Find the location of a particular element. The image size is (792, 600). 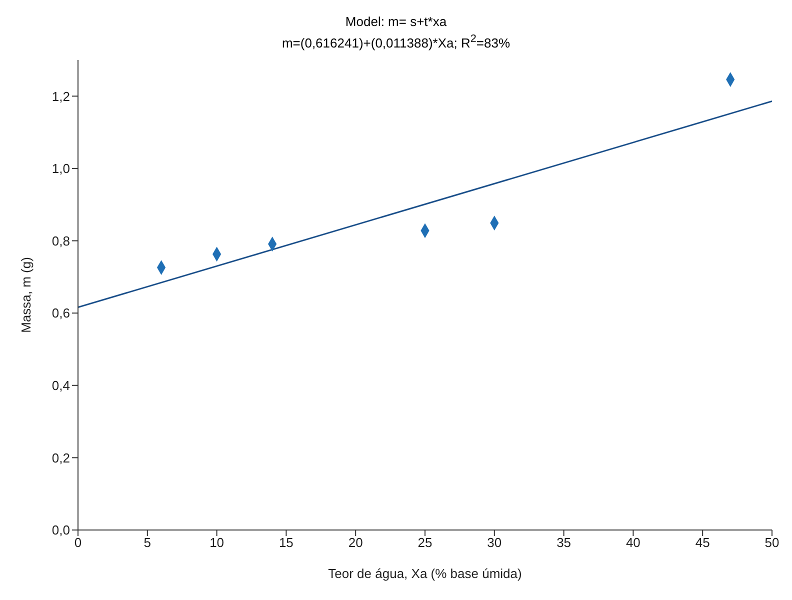

x-tick-label: 0 is located at coordinates (78, 543).